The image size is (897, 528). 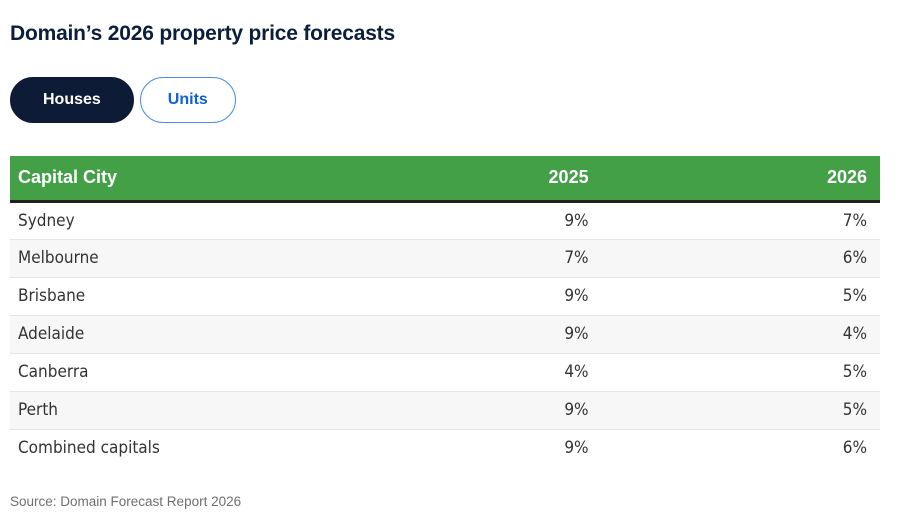 I want to click on table-row: Brisbane 9% 5%, so click(x=445, y=296).